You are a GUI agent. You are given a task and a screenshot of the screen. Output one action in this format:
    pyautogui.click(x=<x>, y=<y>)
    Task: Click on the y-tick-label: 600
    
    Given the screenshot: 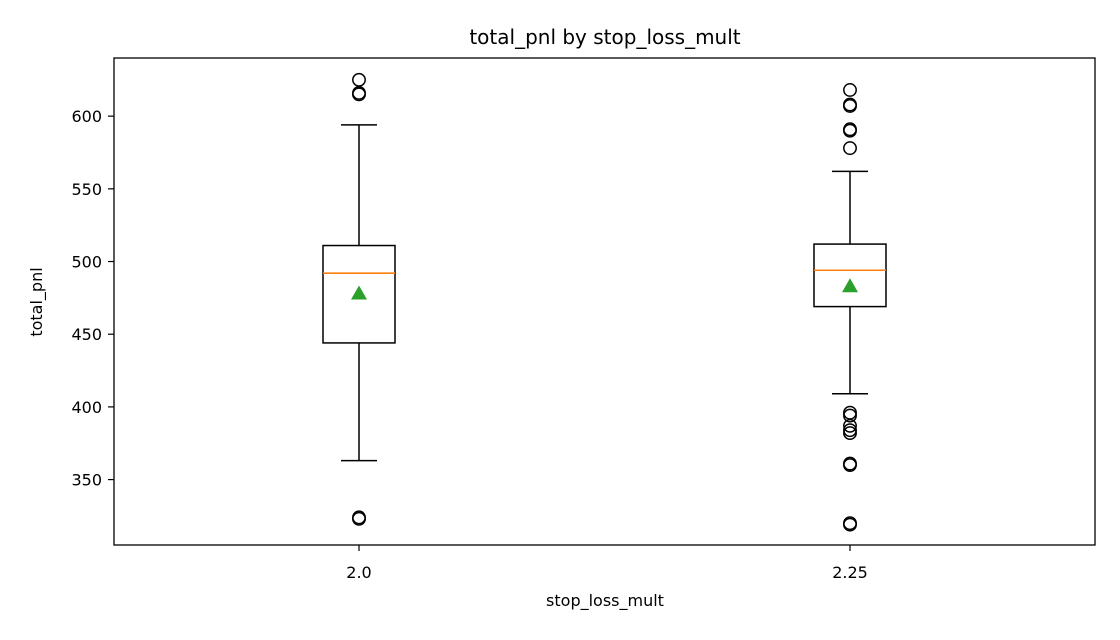 What is the action you would take?
    pyautogui.click(x=86, y=116)
    